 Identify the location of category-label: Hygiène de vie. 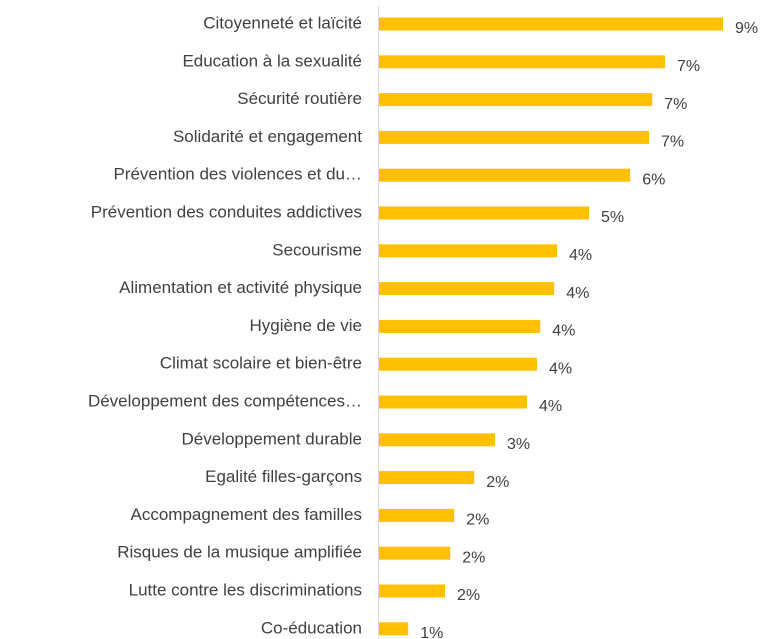
(306, 325).